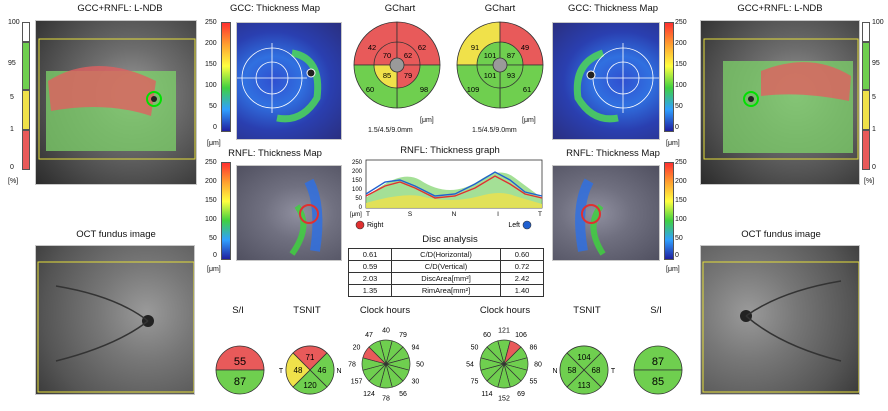 Image resolution: width=888 pixels, height=411 pixels. Describe the element at coordinates (494, 130) in the screenshot. I see `gchart-right-footer: 1.5/4.5/9.0mm` at that location.